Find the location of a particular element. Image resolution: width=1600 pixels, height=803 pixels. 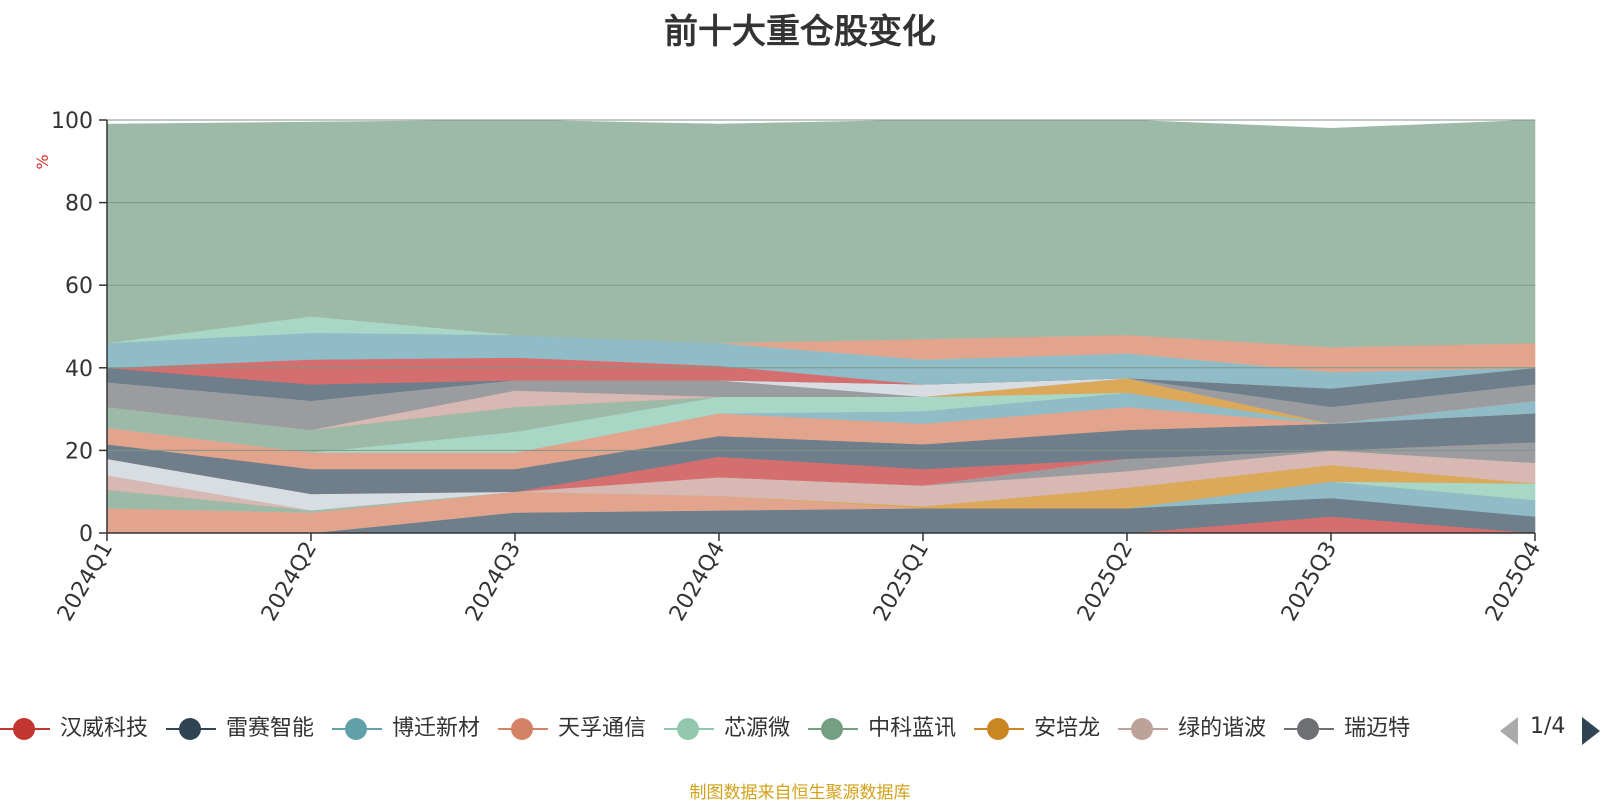

legend-label: 雷赛智能 is located at coordinates (270, 728).